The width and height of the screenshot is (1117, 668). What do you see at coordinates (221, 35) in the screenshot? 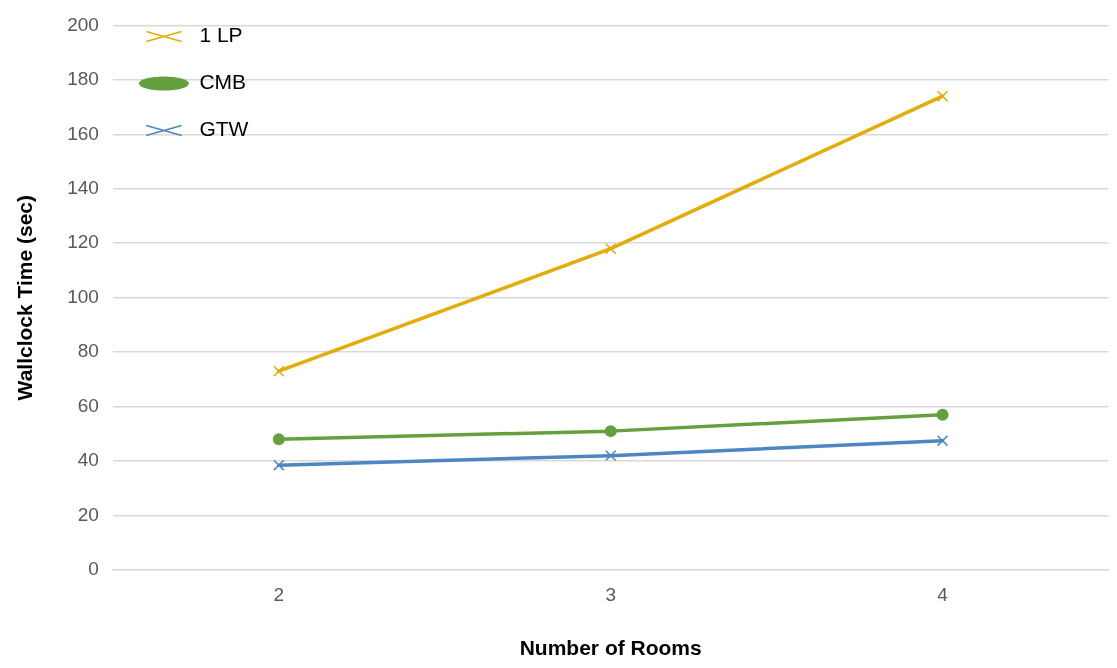
I see `legend-label: 1 LP` at bounding box center [221, 35].